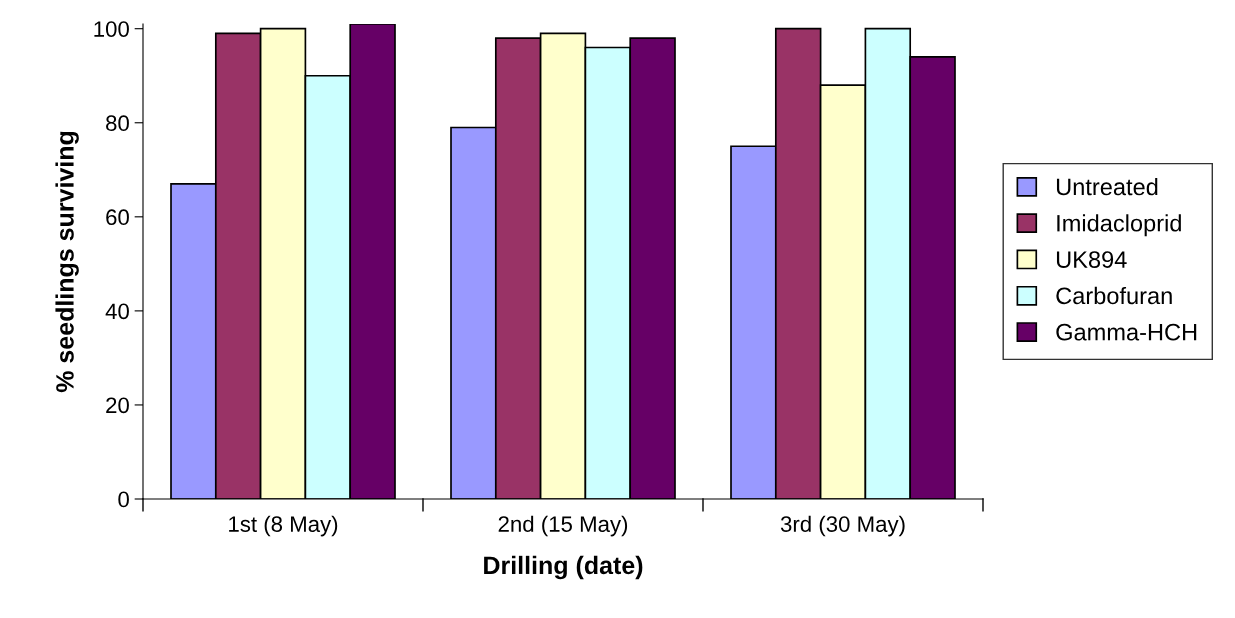  I want to click on x-tick-label: 1st (8 May), so click(283, 526).